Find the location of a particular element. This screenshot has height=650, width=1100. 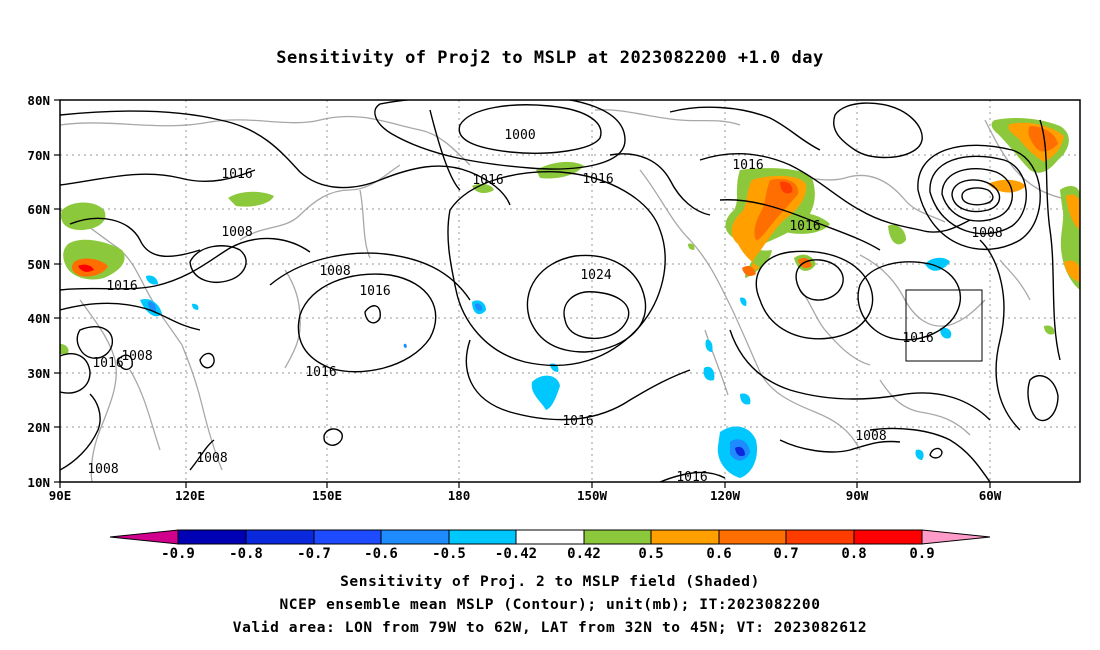

valid-area-box is located at coordinates (944, 325).